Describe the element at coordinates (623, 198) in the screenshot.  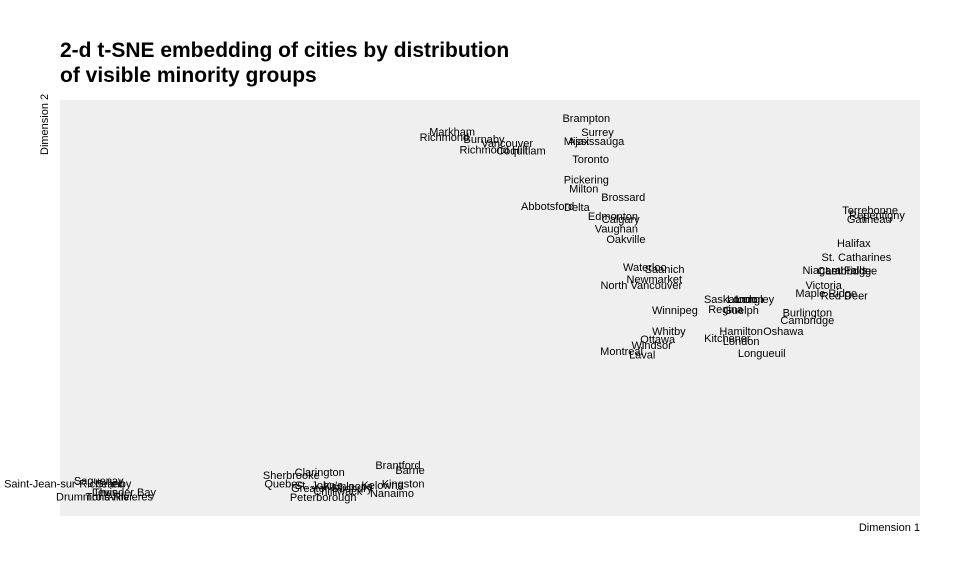
I see `data-point-label: Brossard` at that location.